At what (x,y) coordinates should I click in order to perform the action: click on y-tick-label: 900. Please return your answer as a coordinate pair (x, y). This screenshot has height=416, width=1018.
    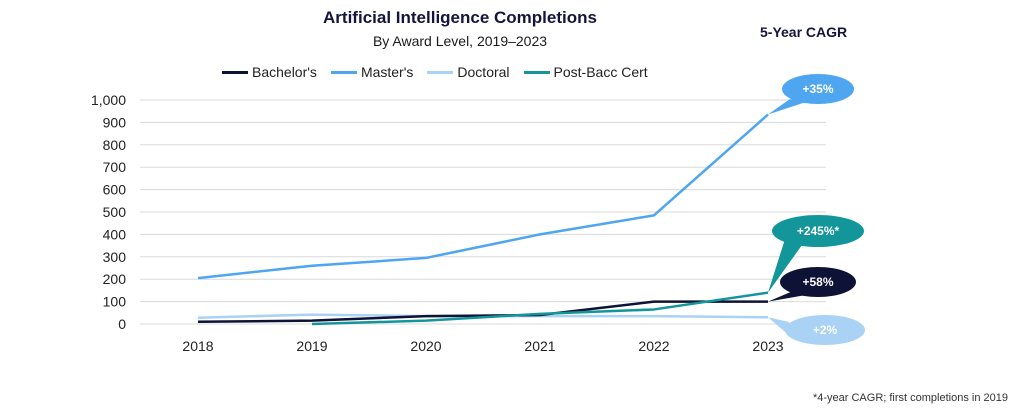
    Looking at the image, I should click on (115, 122).